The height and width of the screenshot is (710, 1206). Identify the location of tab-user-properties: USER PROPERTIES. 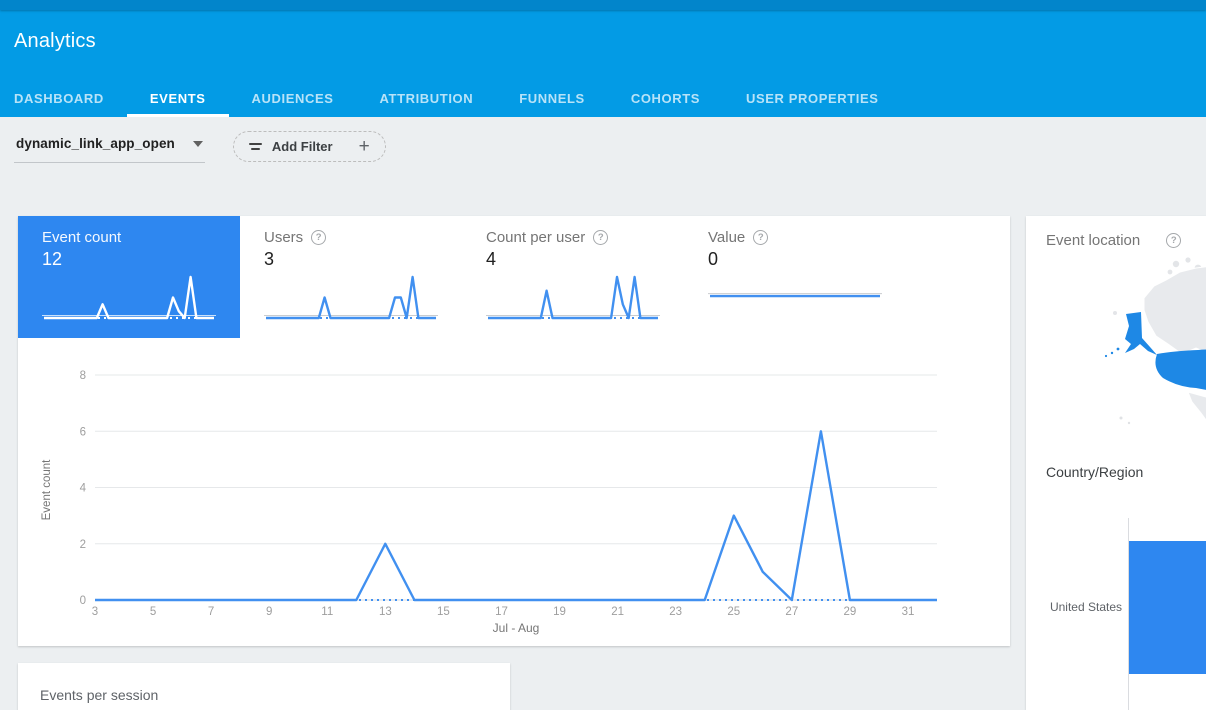
(812, 98).